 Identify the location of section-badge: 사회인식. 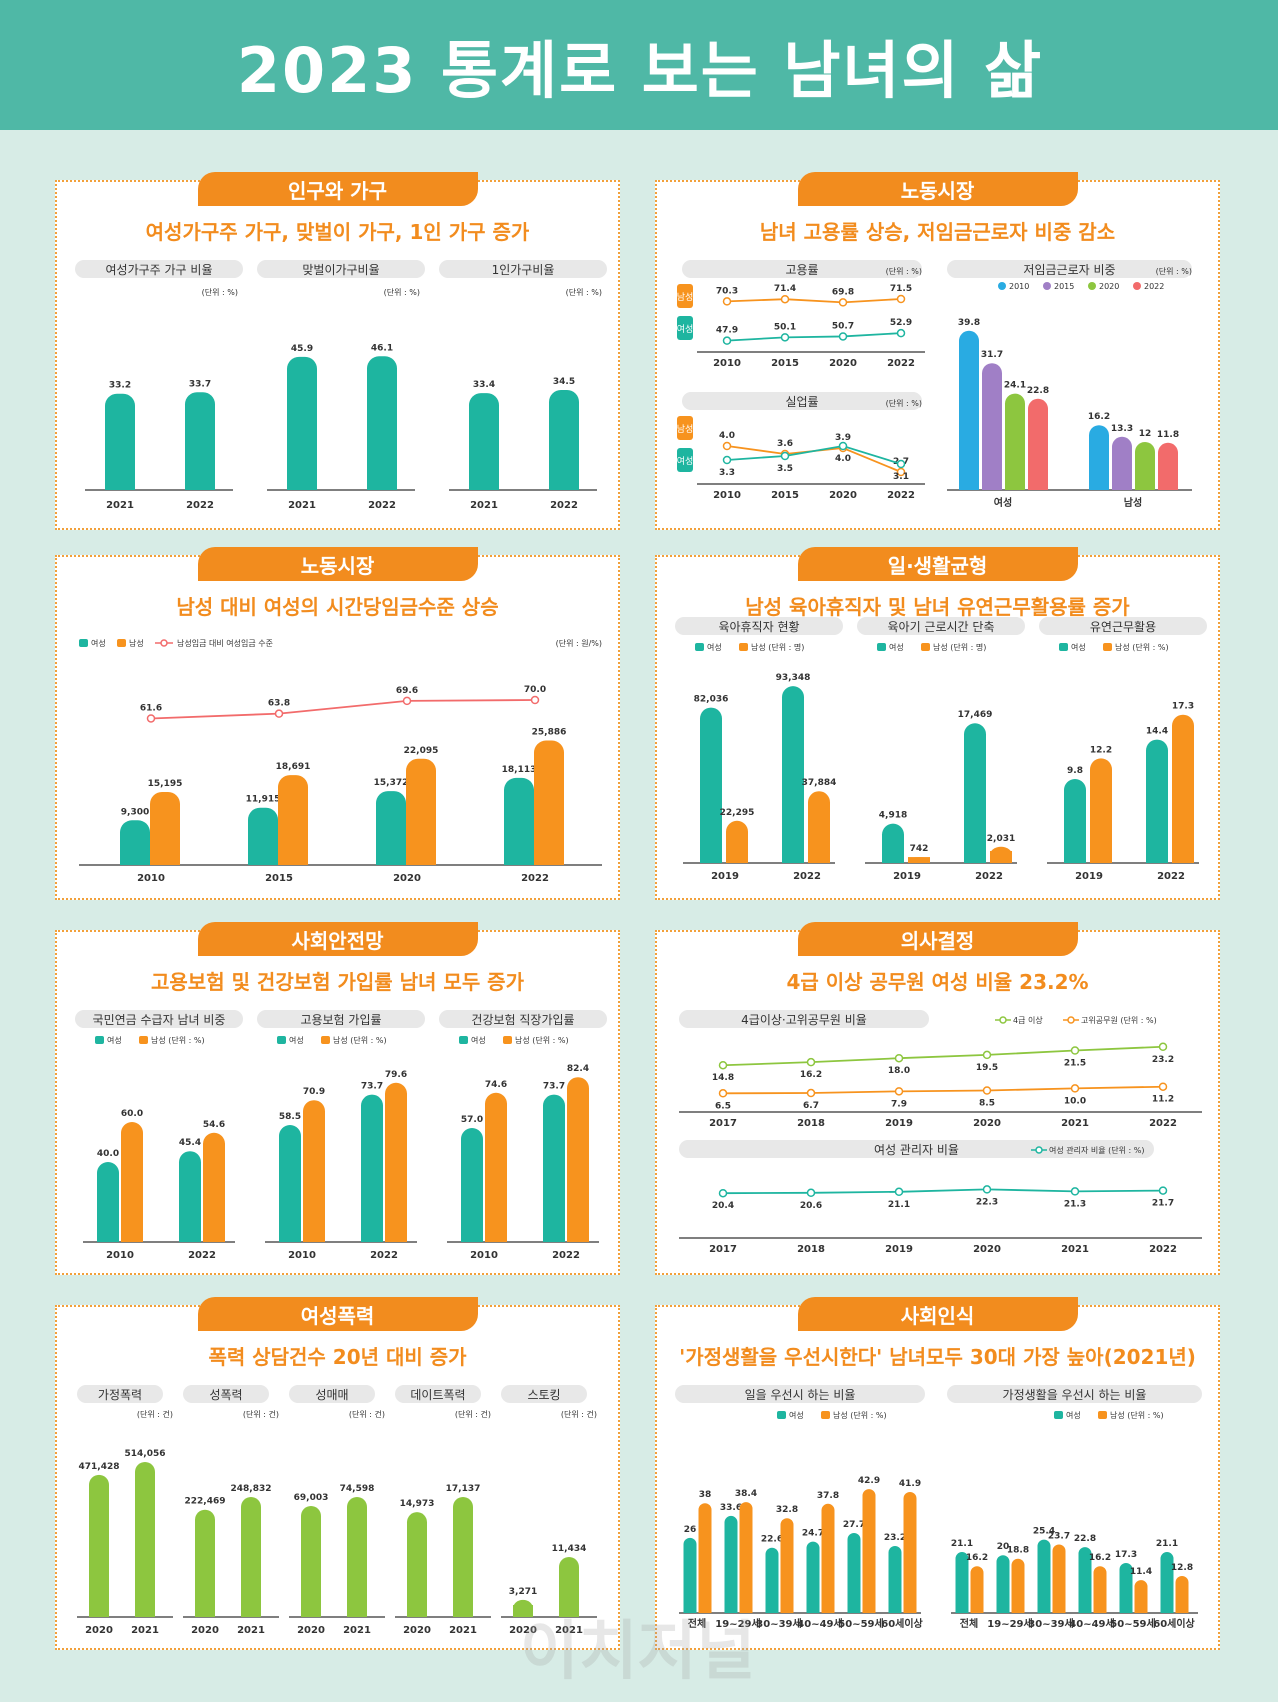
(937, 1314).